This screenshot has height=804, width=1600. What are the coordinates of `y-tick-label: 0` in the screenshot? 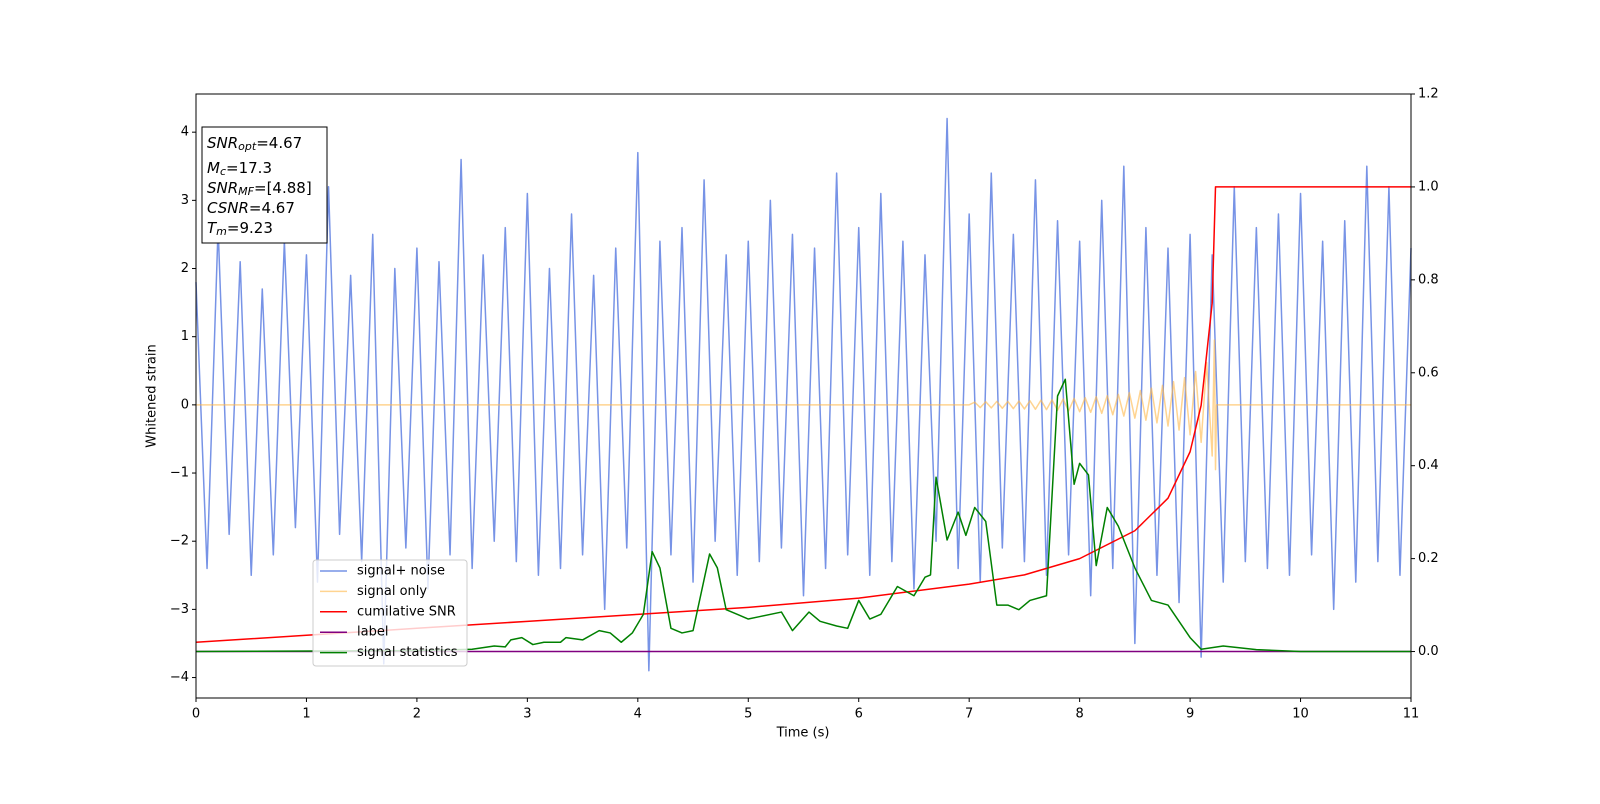 It's located at (185, 404).